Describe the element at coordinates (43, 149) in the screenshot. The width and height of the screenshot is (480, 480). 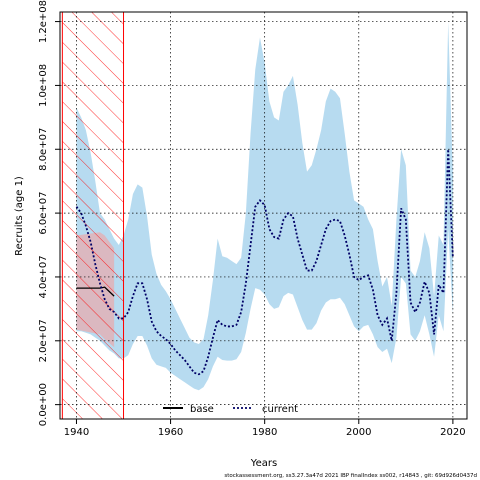
I see `y-tick-label: 8.0e+07` at that location.